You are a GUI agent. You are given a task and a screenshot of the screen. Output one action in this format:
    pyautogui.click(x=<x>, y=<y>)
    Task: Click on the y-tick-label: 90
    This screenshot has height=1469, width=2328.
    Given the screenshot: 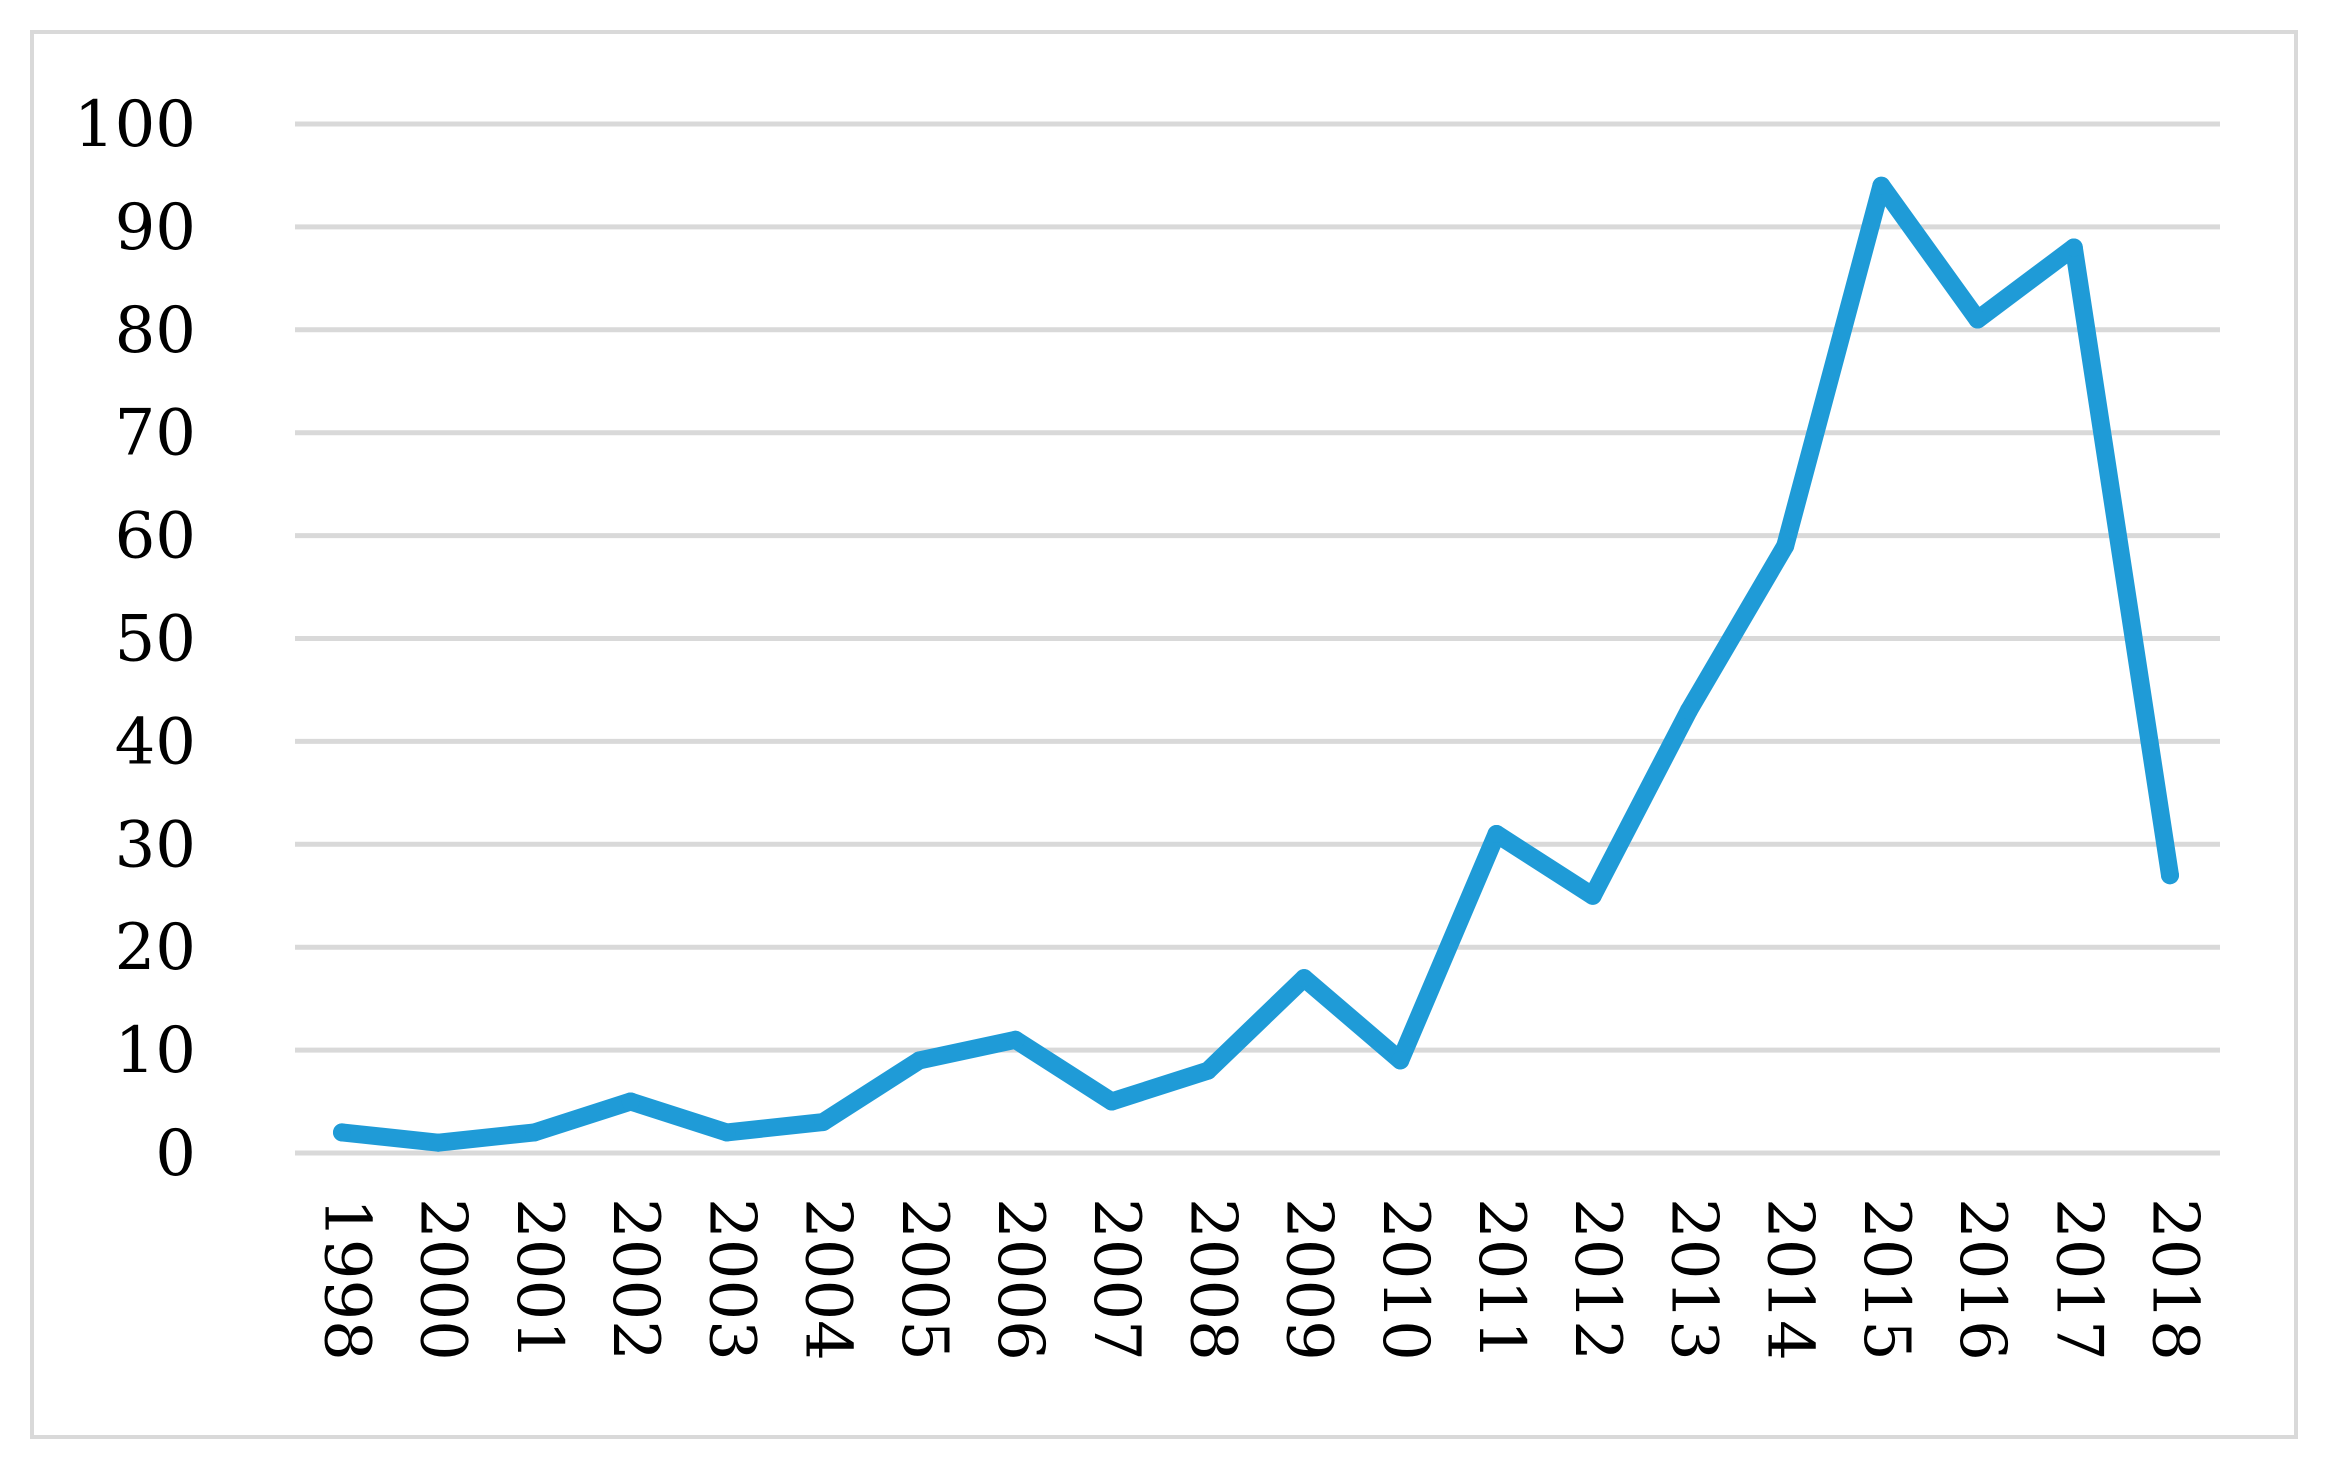 What is the action you would take?
    pyautogui.click(x=155, y=228)
    